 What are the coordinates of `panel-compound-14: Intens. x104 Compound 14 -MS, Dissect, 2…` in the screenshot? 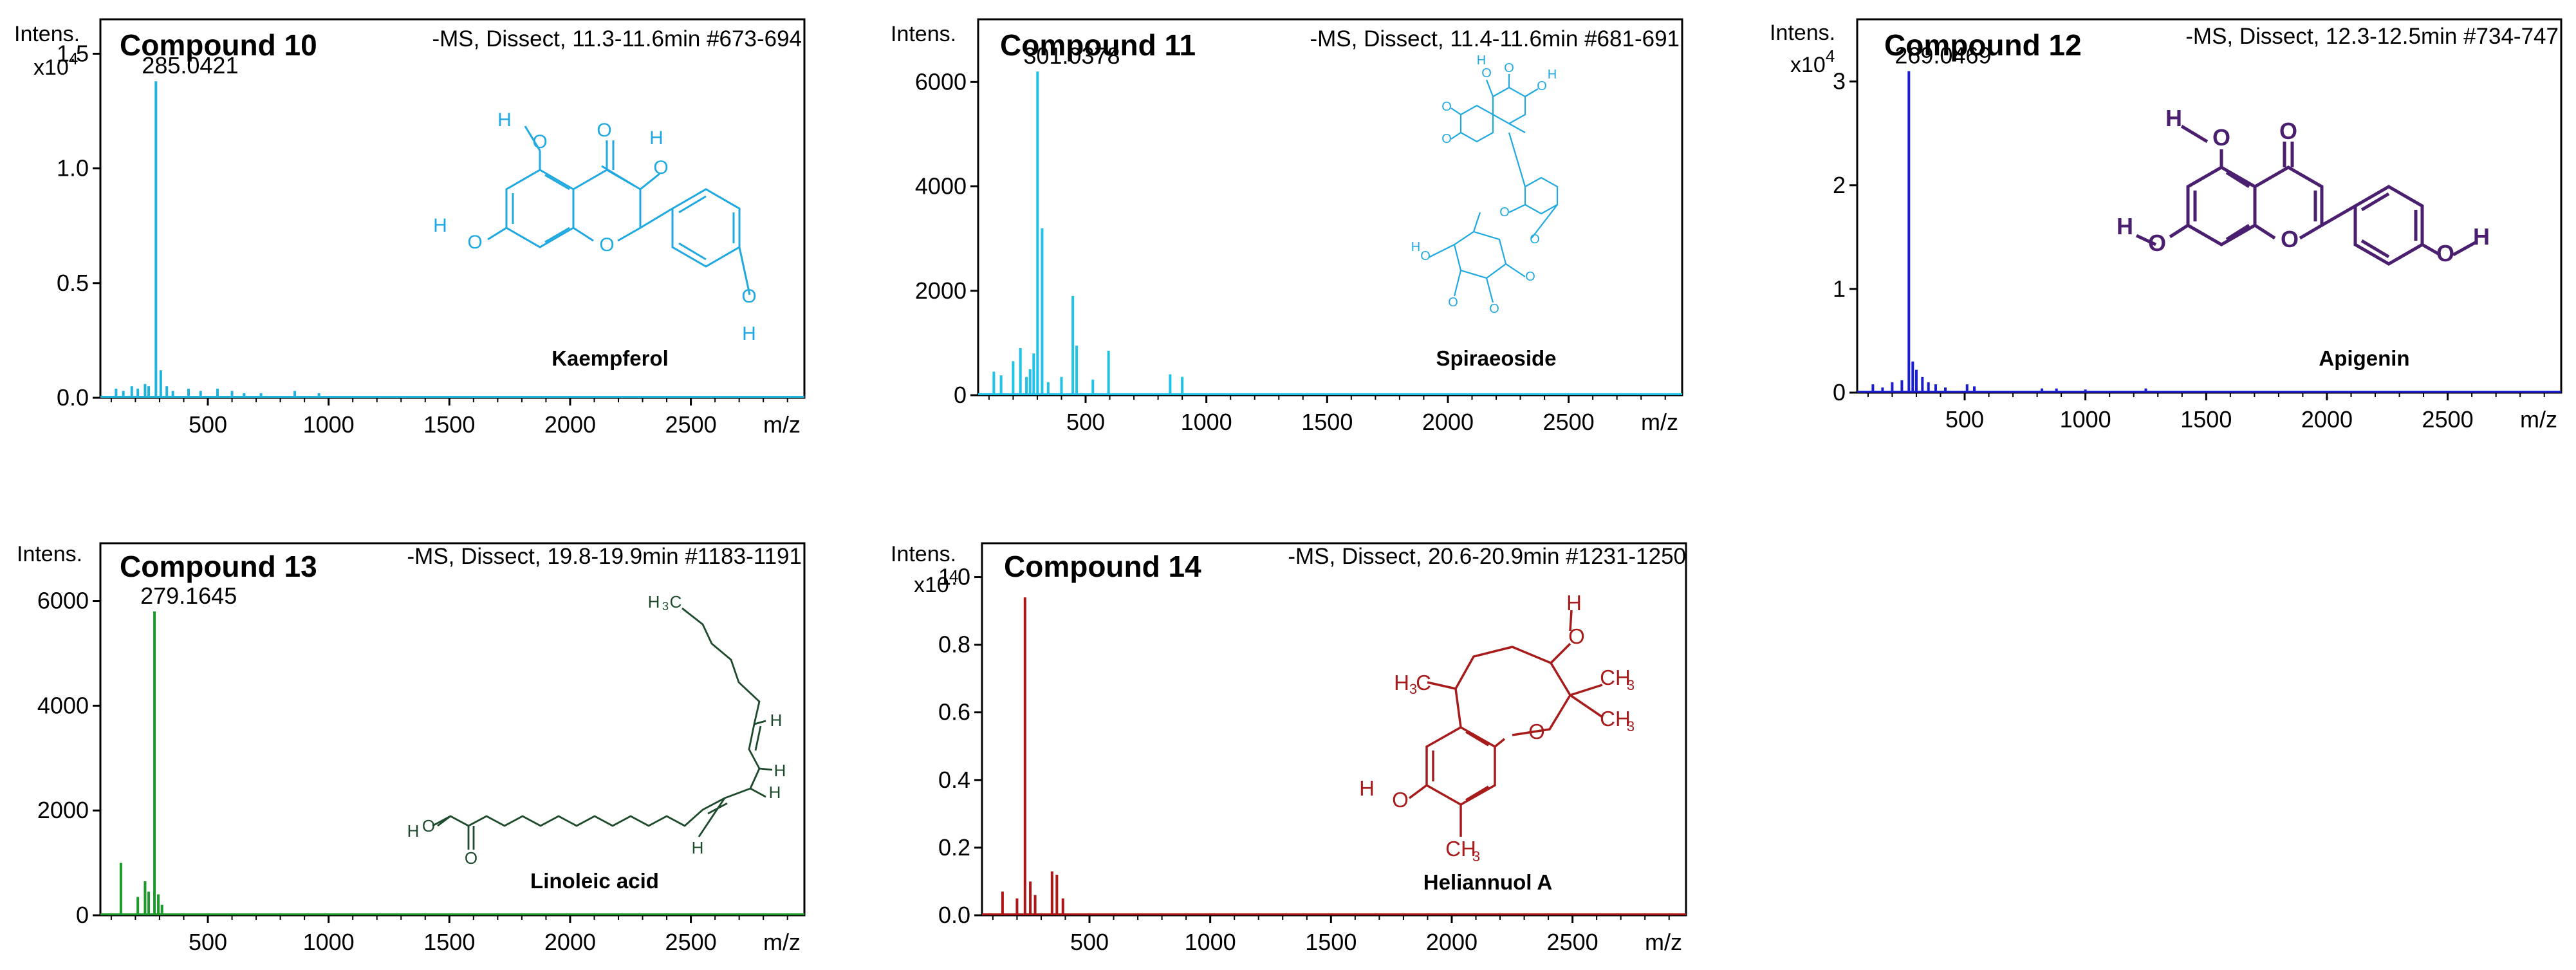 It's located at (1289, 748).